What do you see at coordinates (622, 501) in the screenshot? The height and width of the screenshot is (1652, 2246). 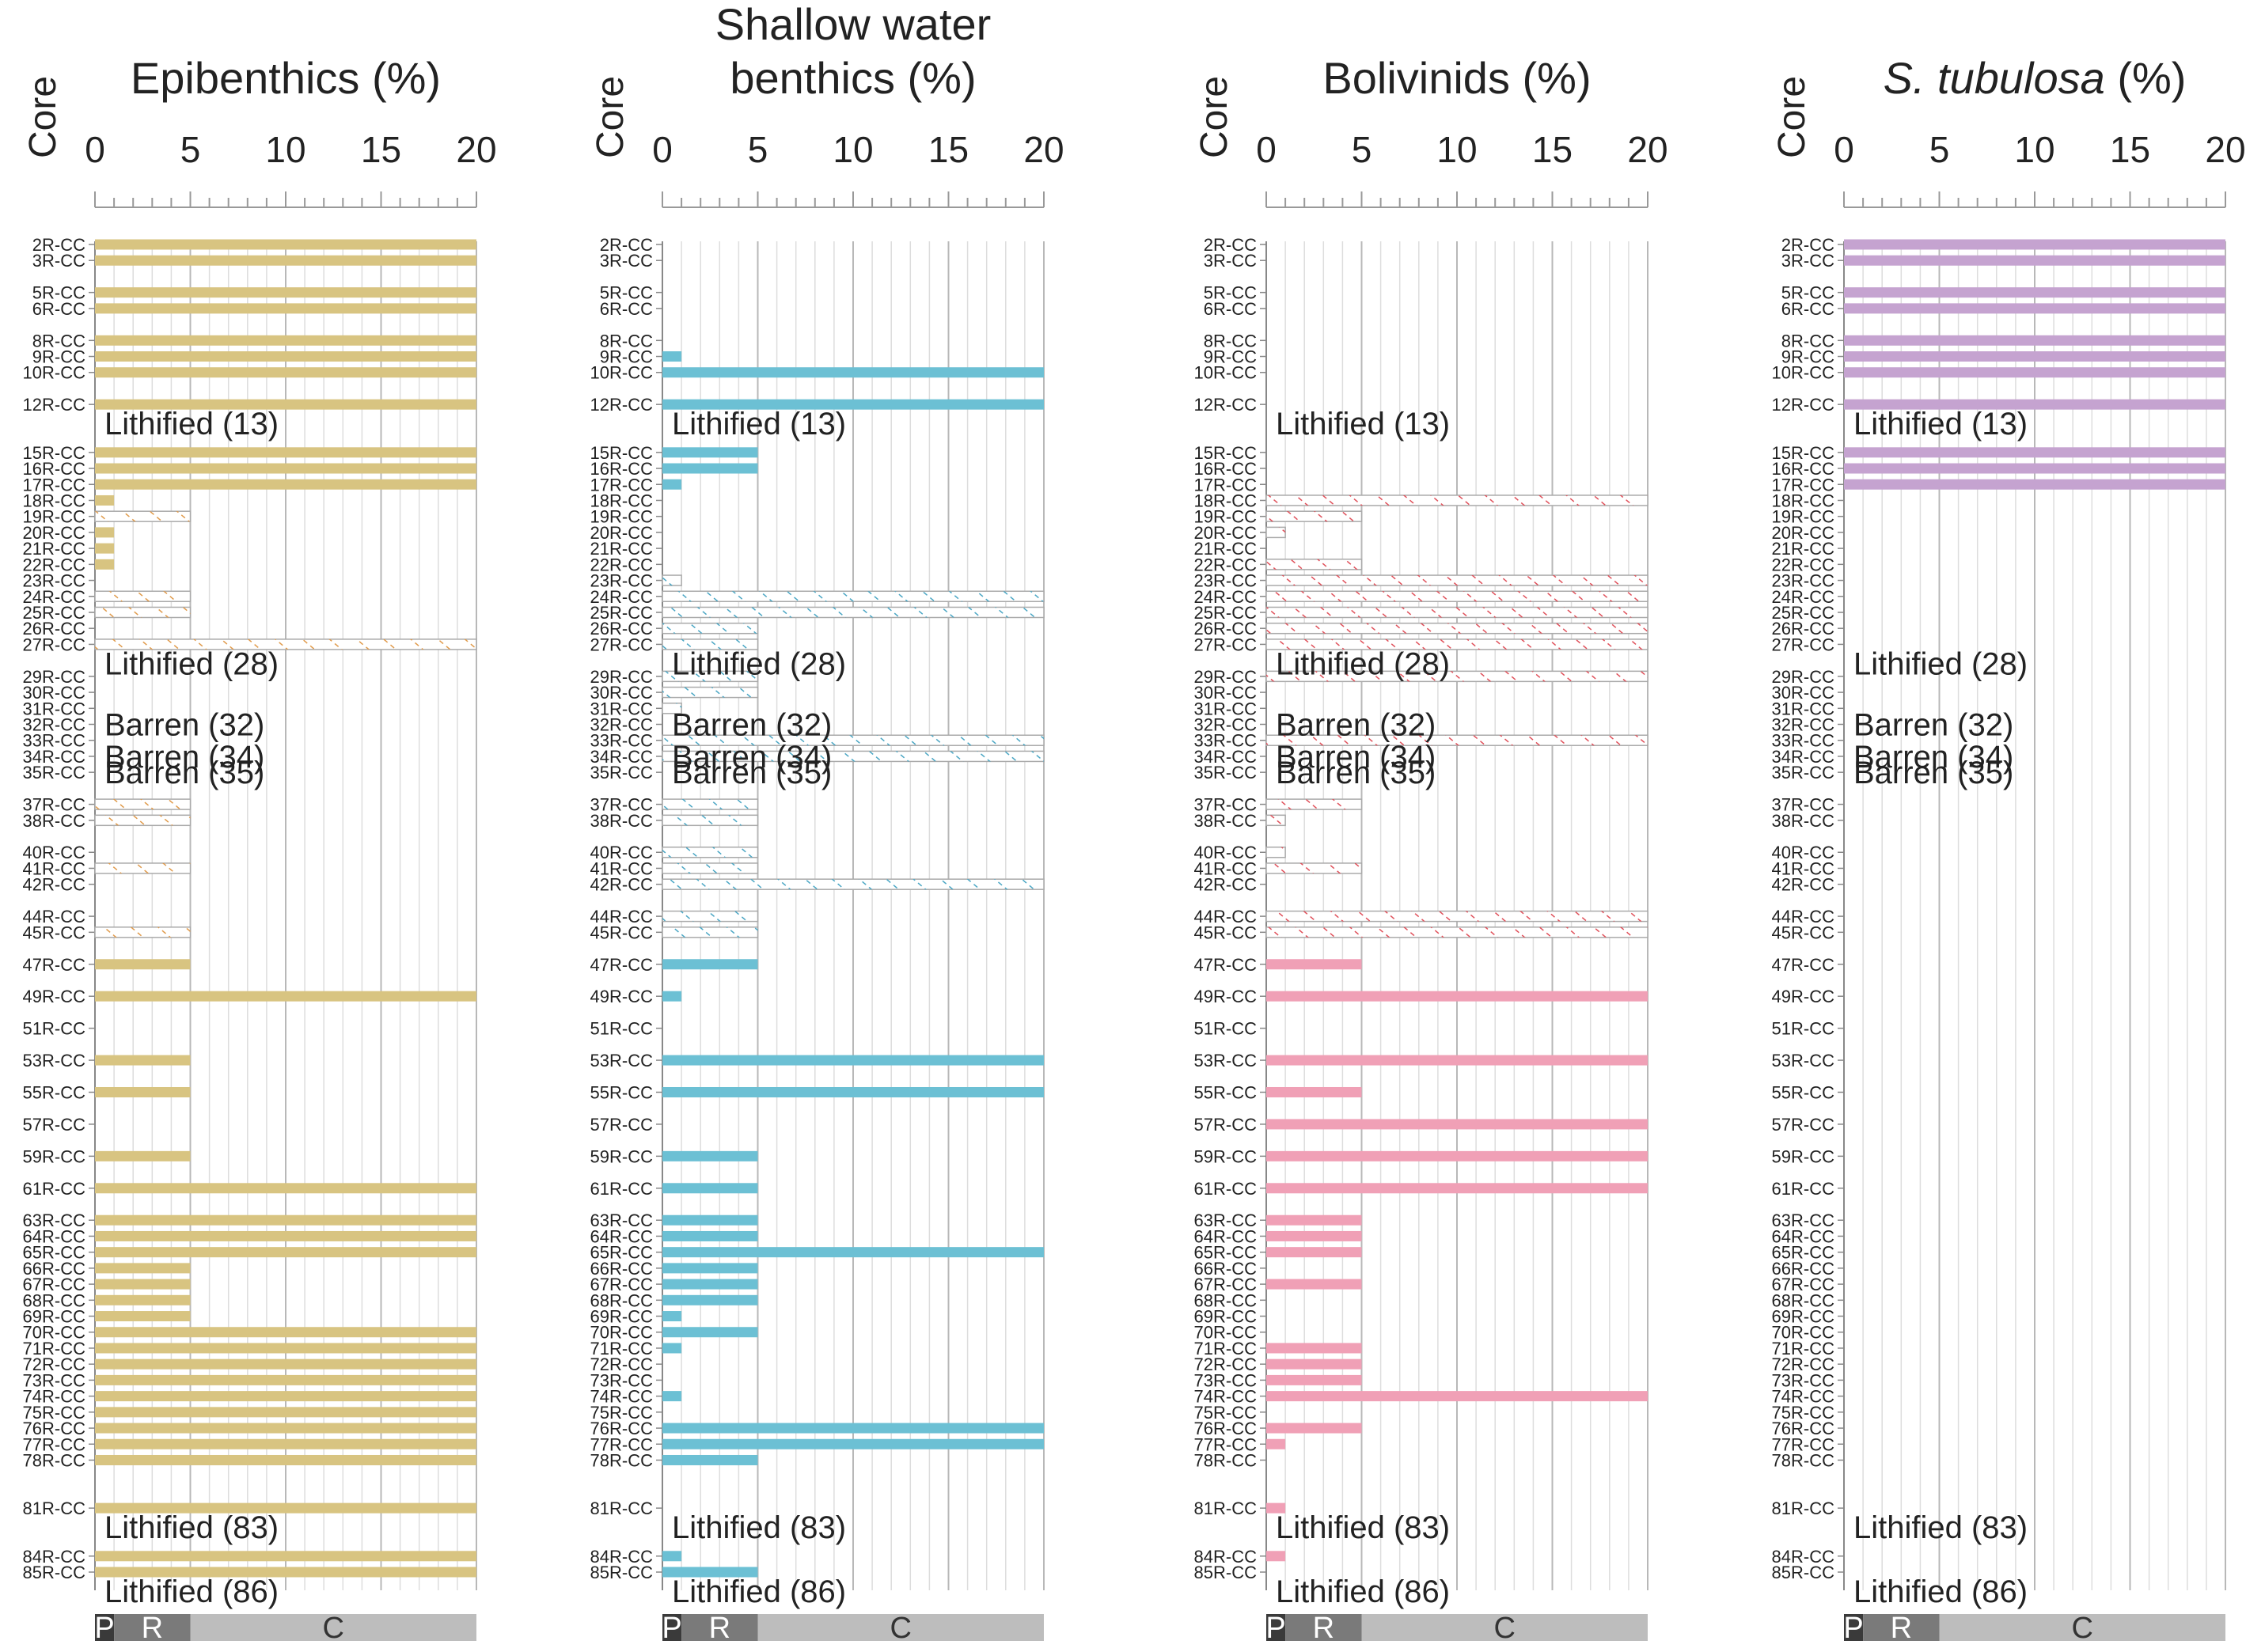 I see `core-label: 18R-CC` at bounding box center [622, 501].